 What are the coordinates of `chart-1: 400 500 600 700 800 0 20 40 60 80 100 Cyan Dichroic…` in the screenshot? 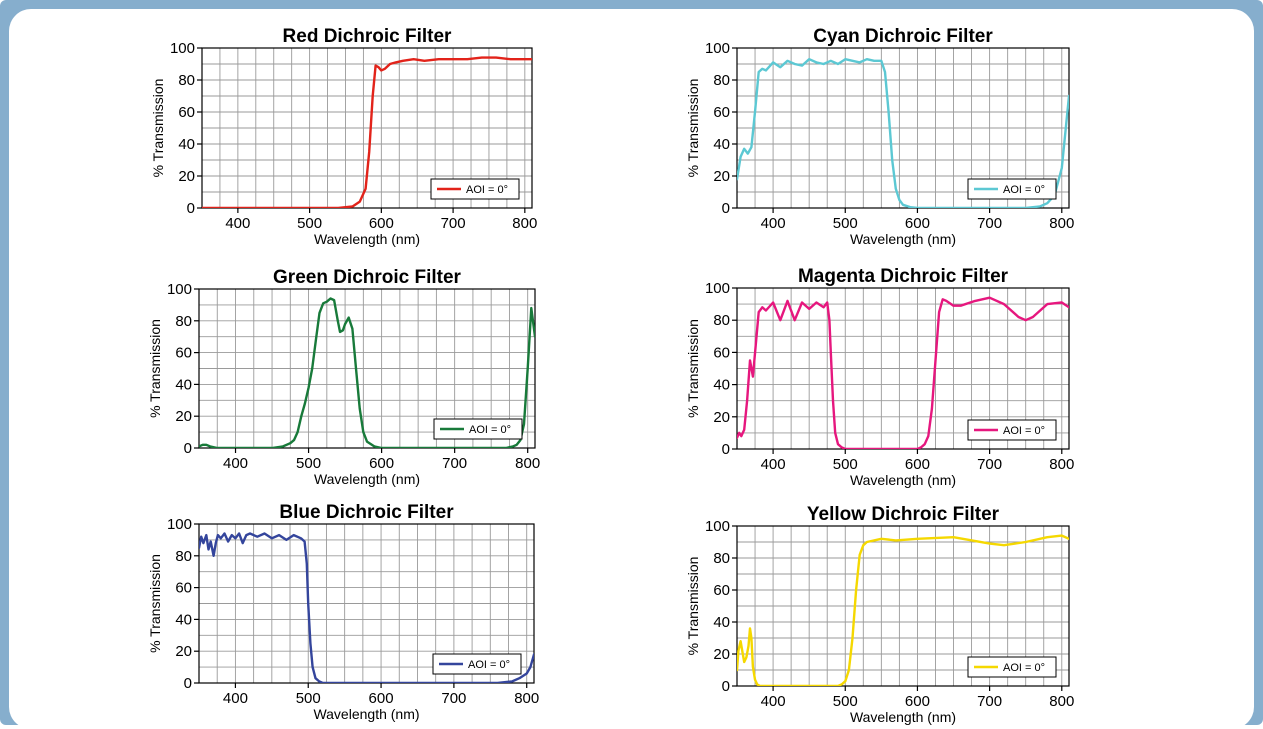 It's located at (879, 136).